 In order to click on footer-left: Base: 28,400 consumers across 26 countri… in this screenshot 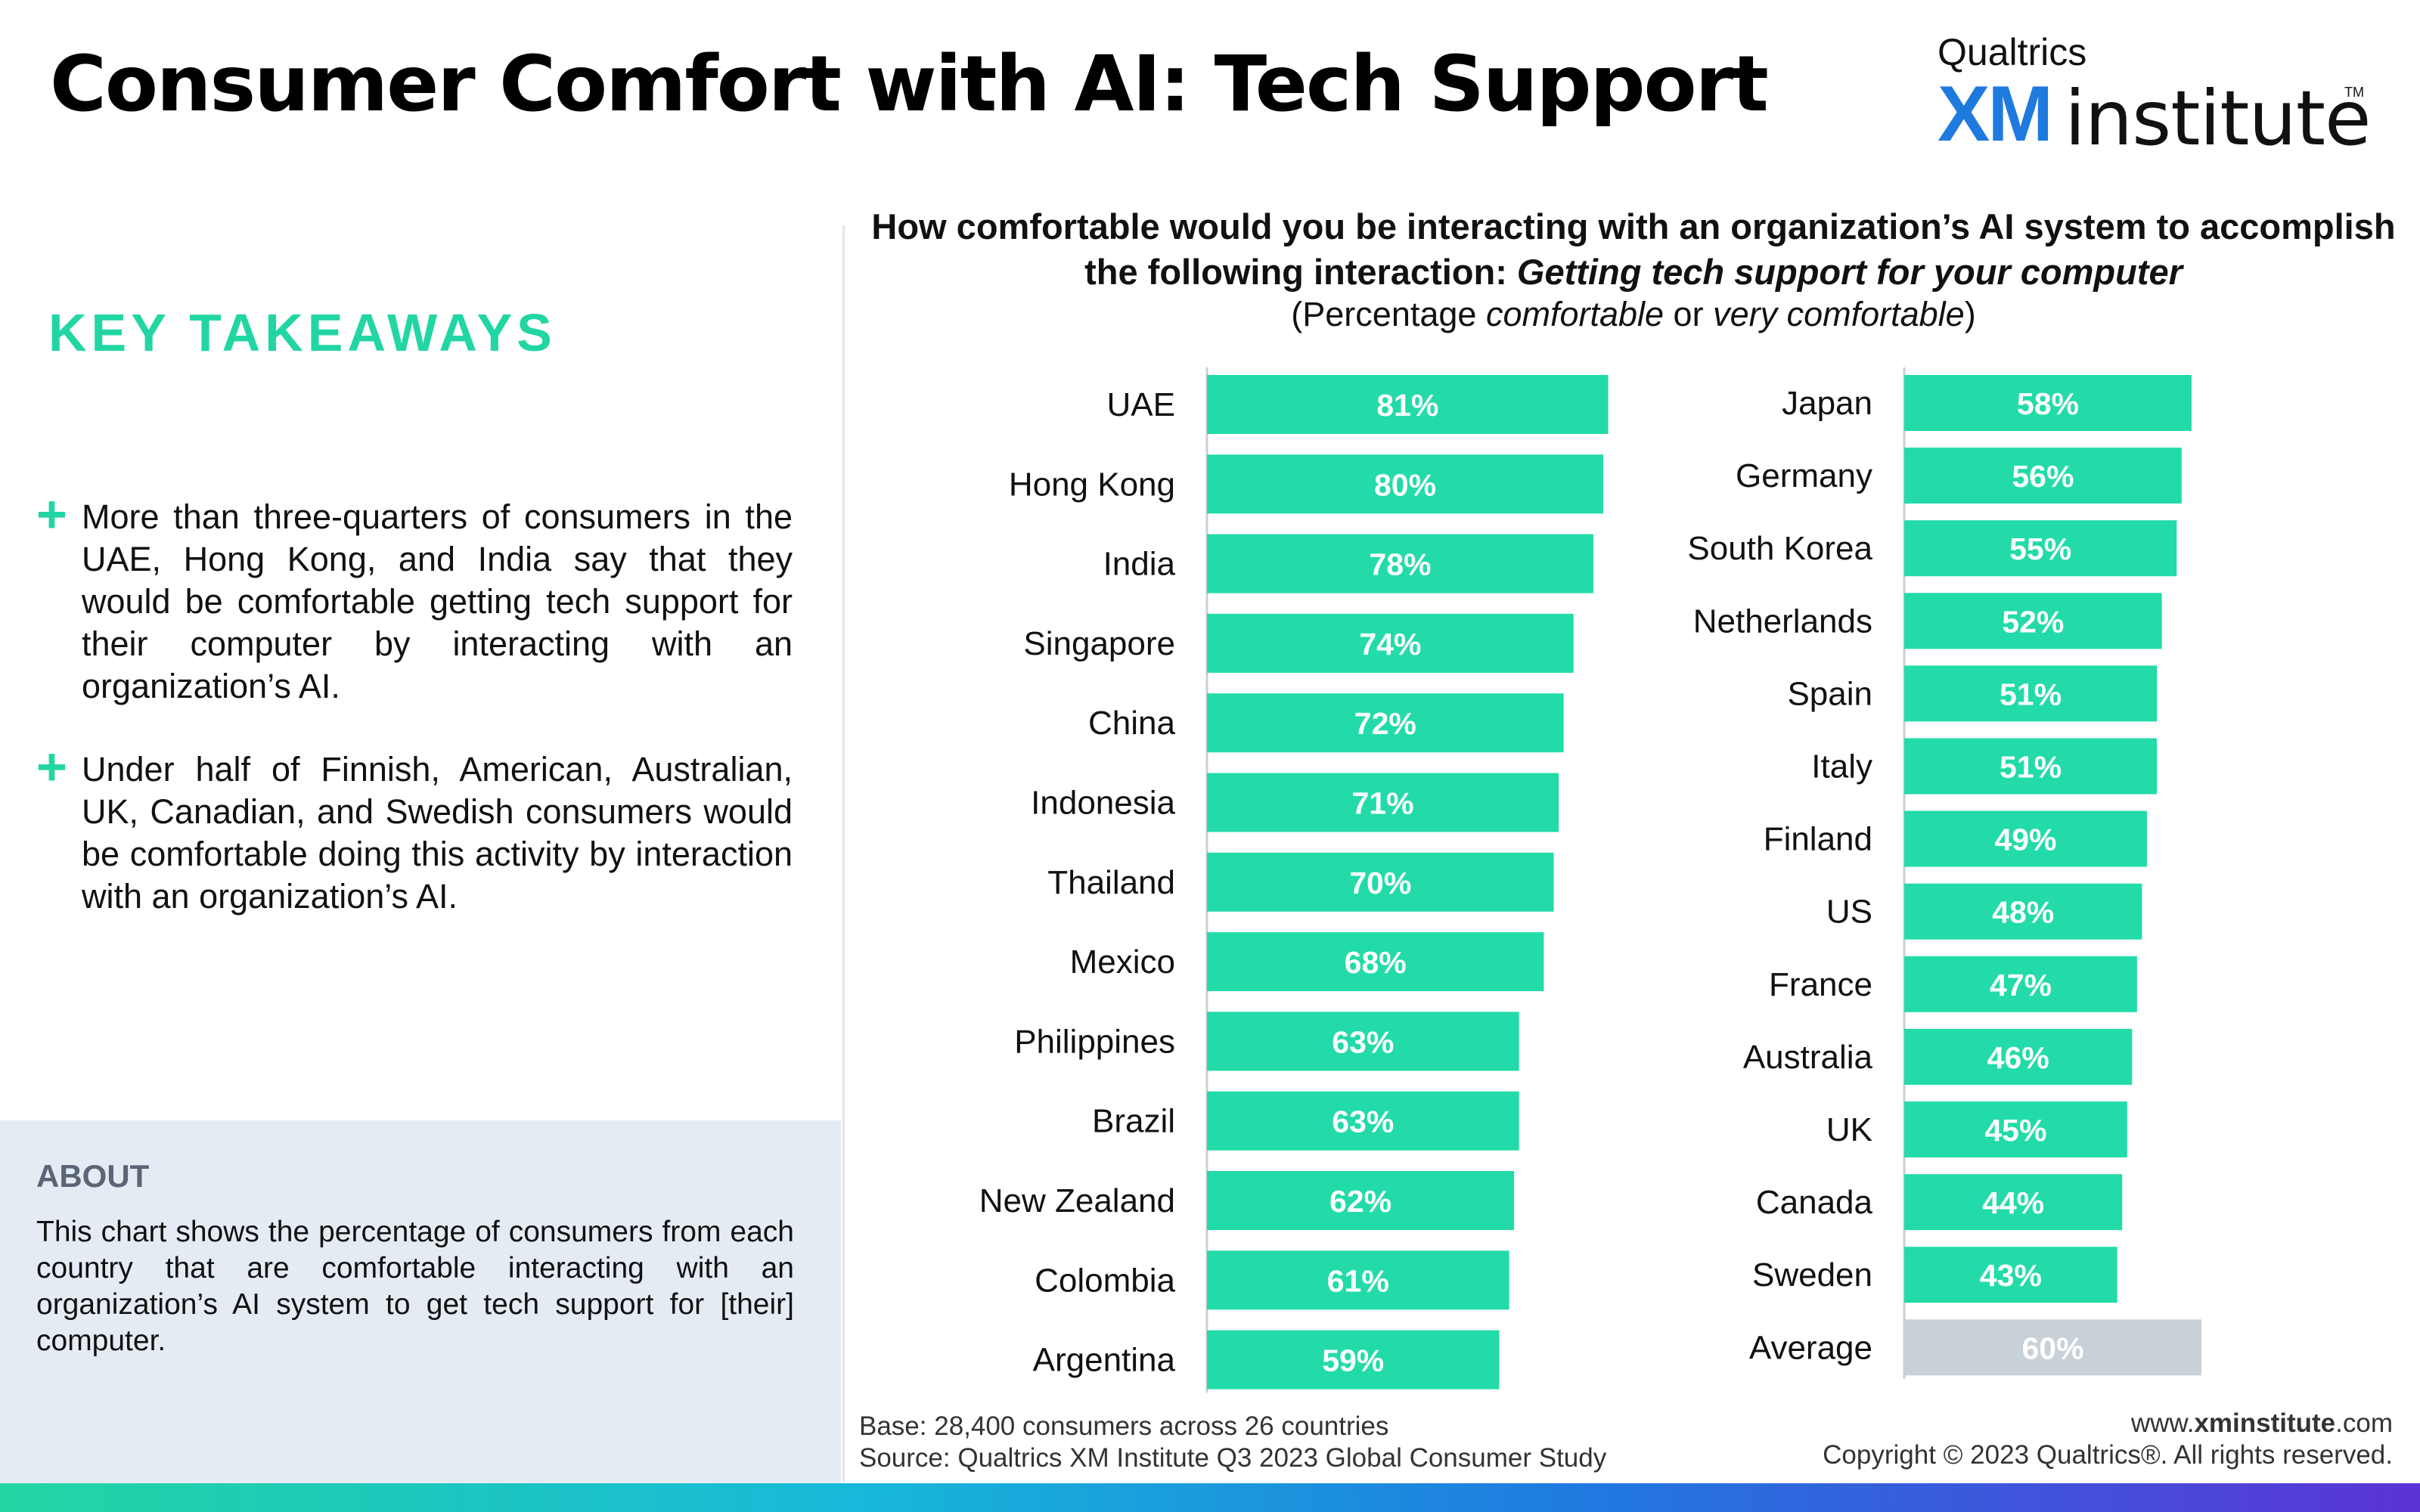, I will do `click(1232, 1442)`.